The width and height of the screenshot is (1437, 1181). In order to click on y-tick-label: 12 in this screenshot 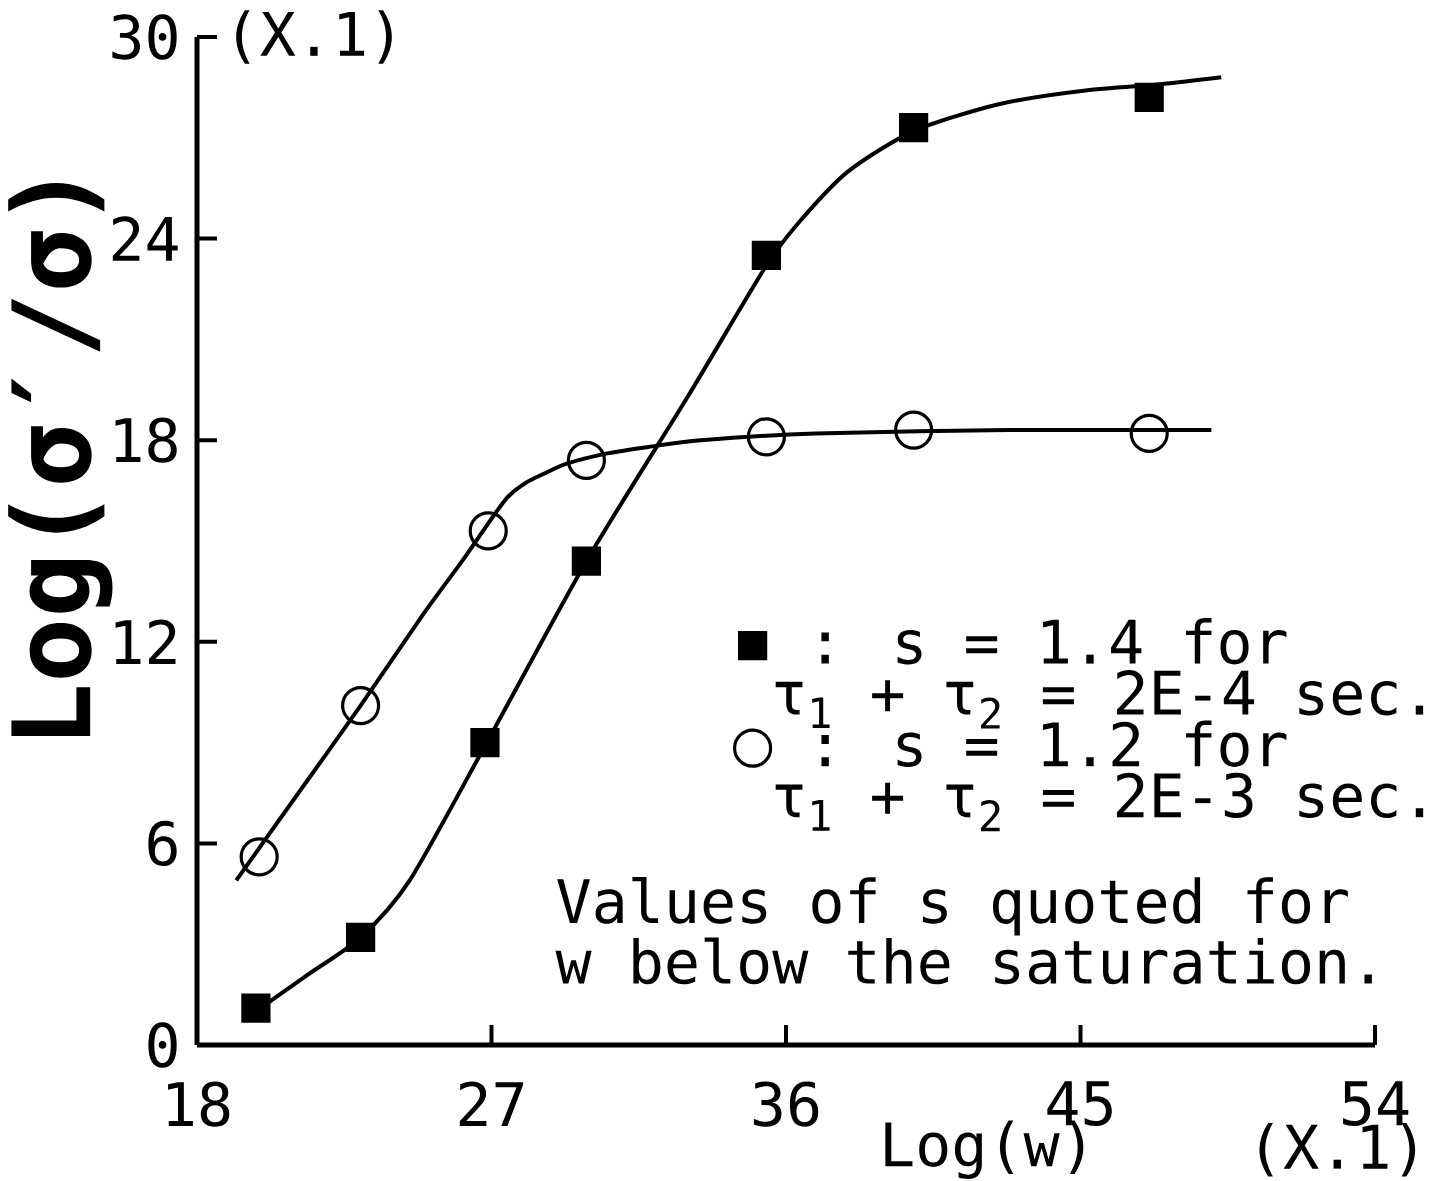, I will do `click(145, 642)`.